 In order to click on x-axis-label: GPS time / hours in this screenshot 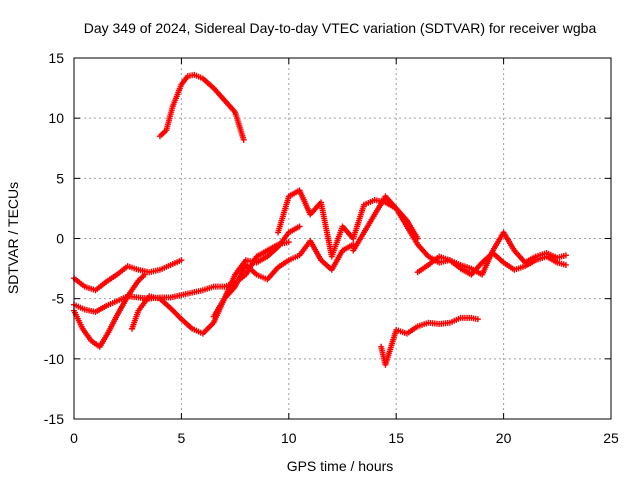, I will do `click(340, 466)`.